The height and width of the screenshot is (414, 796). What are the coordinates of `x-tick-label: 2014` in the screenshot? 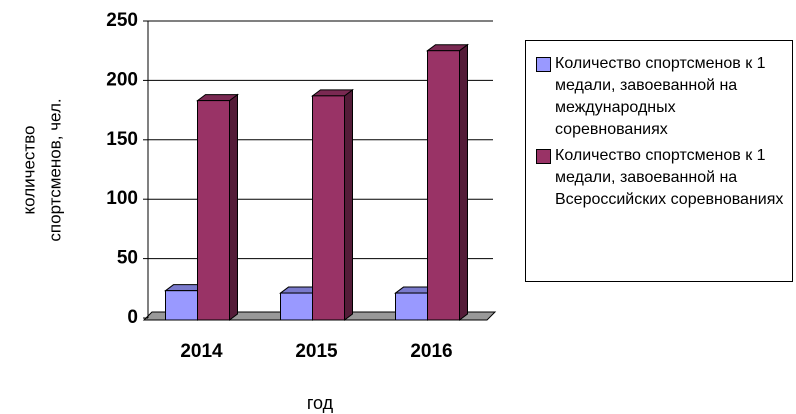 It's located at (201, 351).